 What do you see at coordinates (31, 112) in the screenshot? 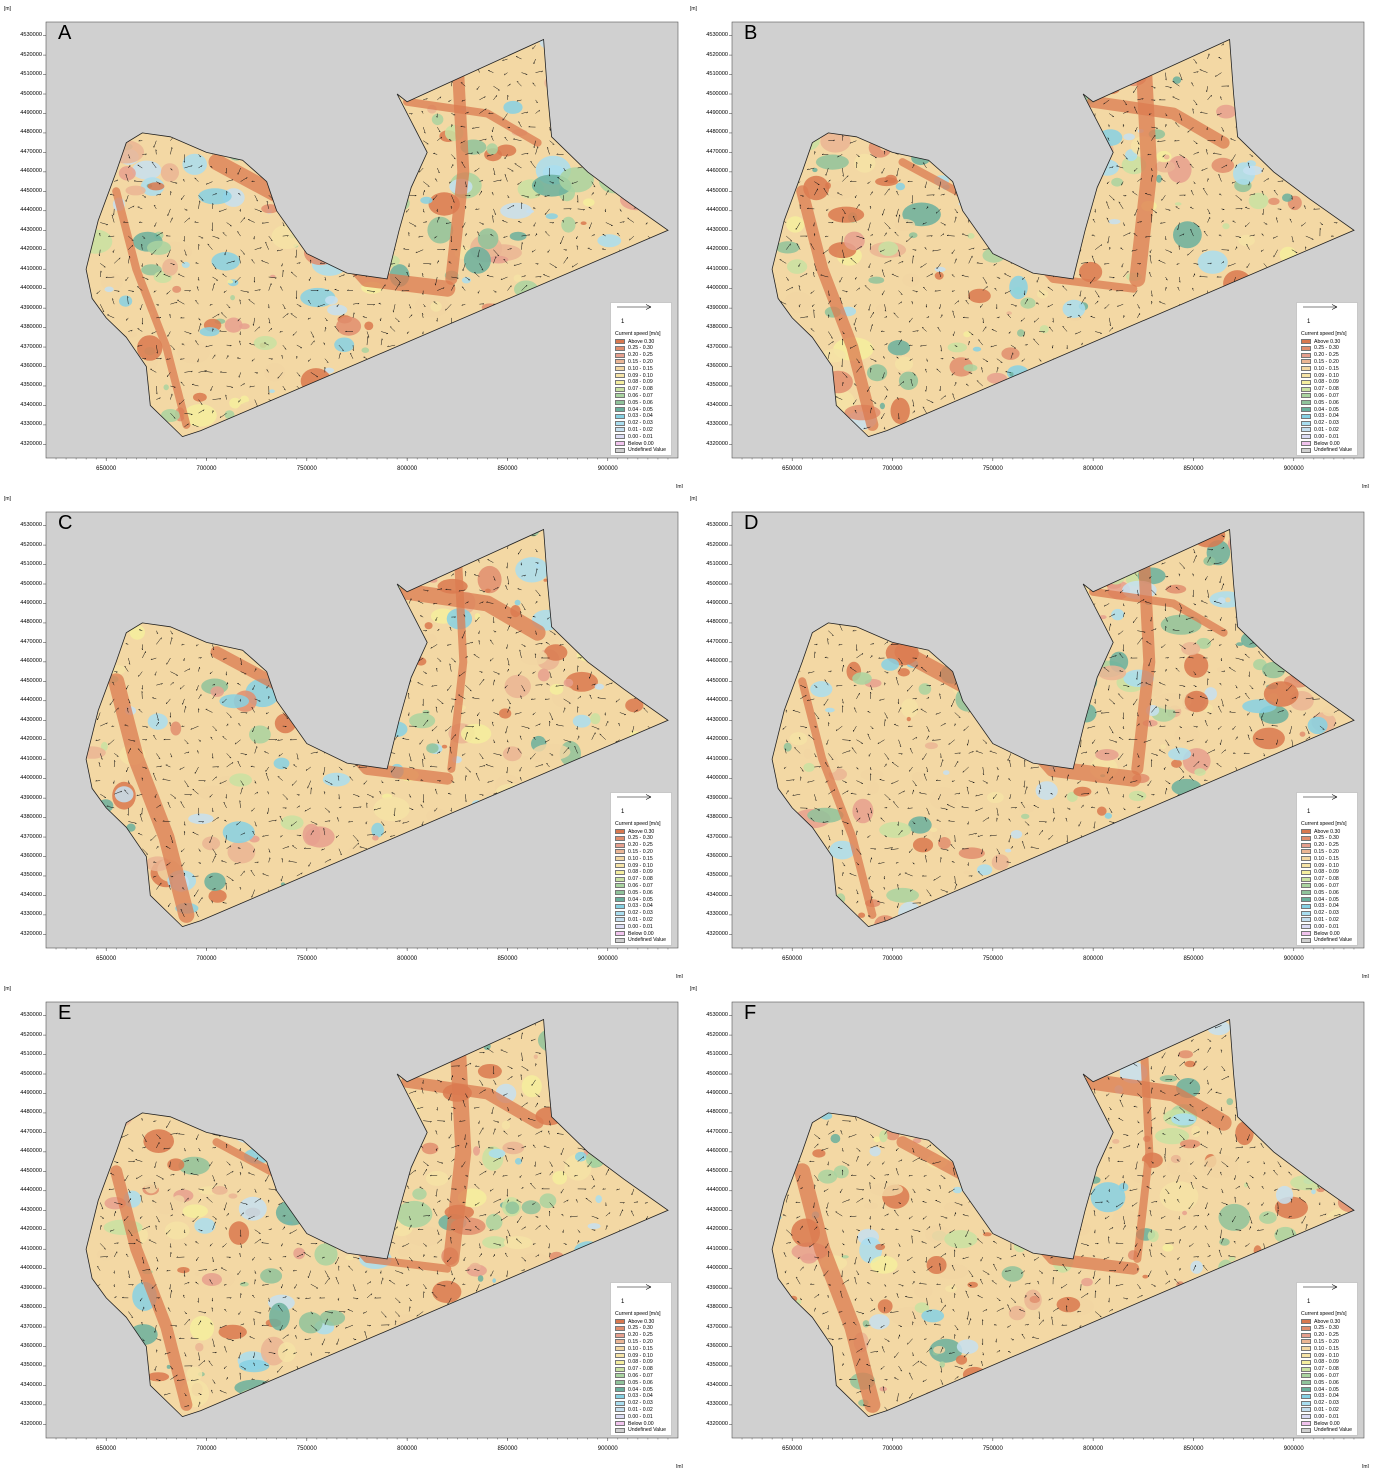
I see `y-tick-label: 4490000` at bounding box center [31, 112].